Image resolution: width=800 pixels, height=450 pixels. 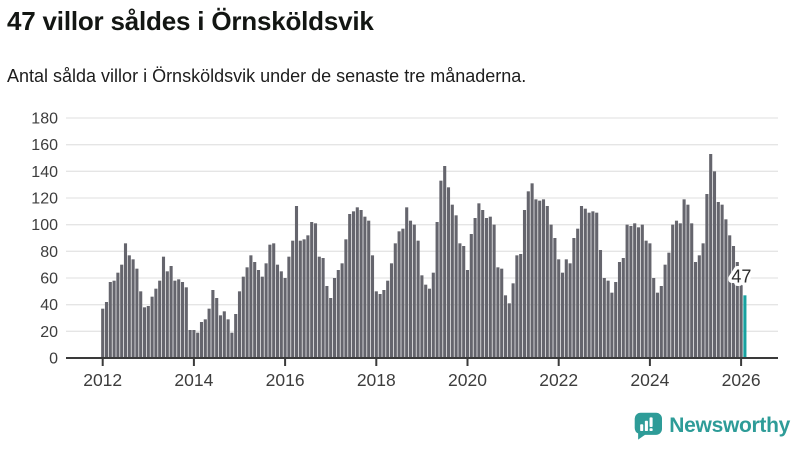 What do you see at coordinates (285, 380) in the screenshot?
I see `x-axis-tick-label: 2016` at bounding box center [285, 380].